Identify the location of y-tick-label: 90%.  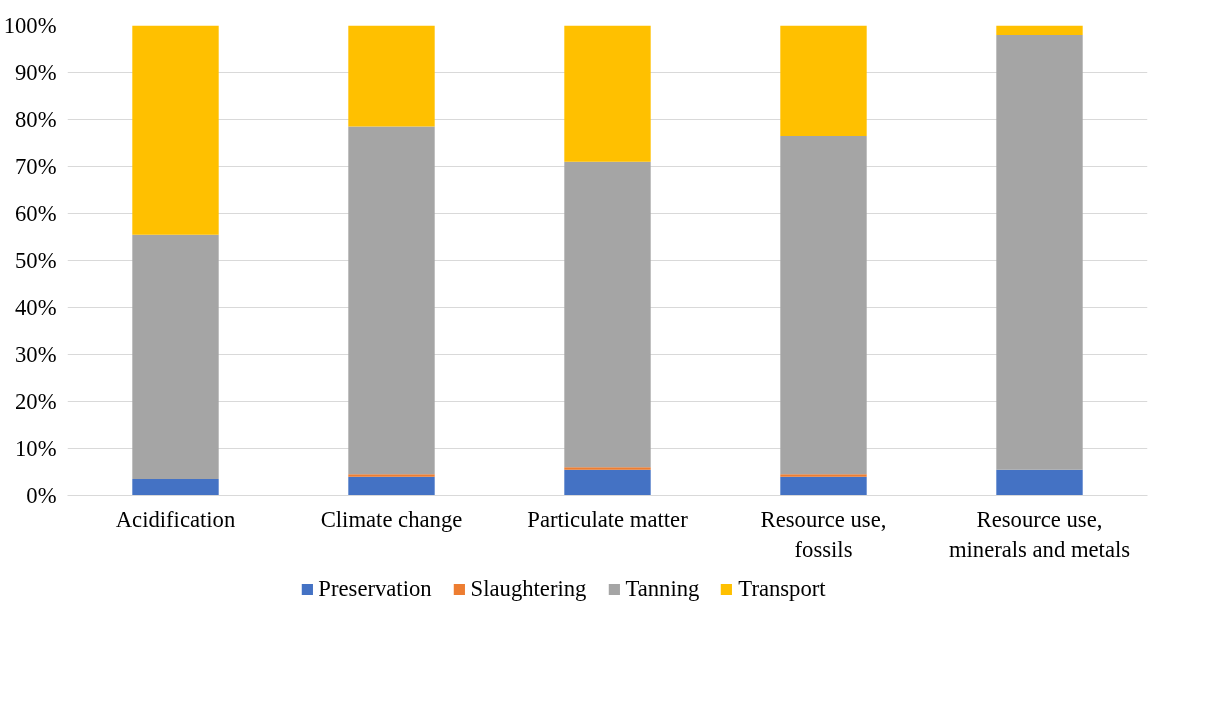
(35, 72).